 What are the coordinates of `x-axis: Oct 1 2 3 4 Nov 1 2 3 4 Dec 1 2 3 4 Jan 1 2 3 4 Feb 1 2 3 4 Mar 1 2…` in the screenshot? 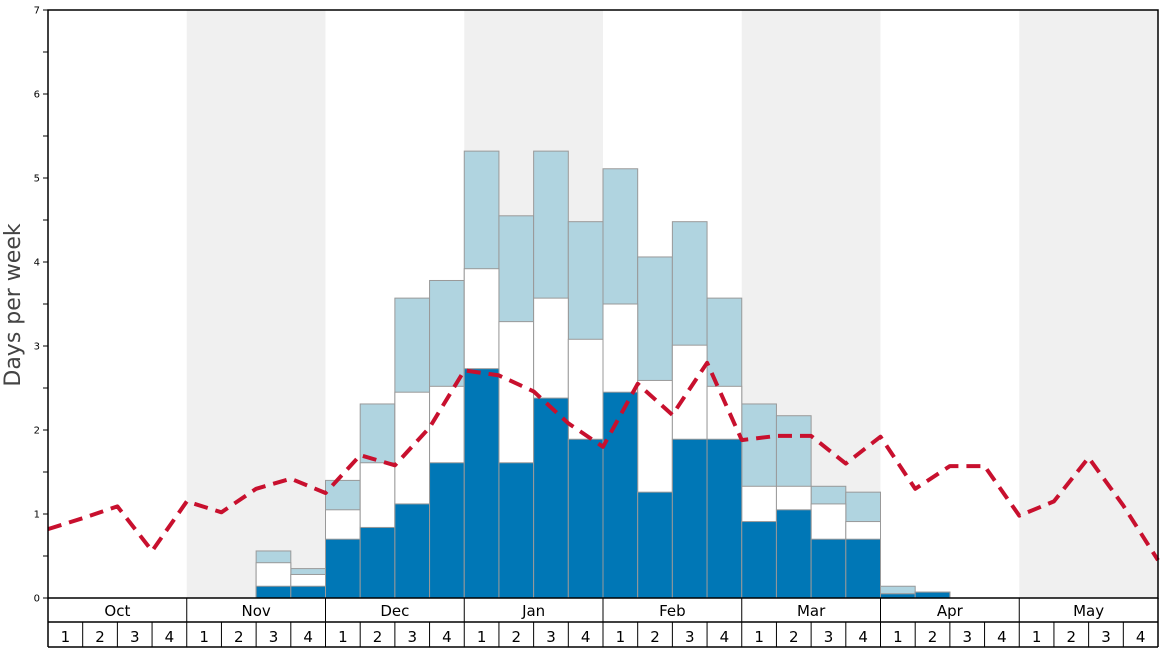 It's located at (603, 623).